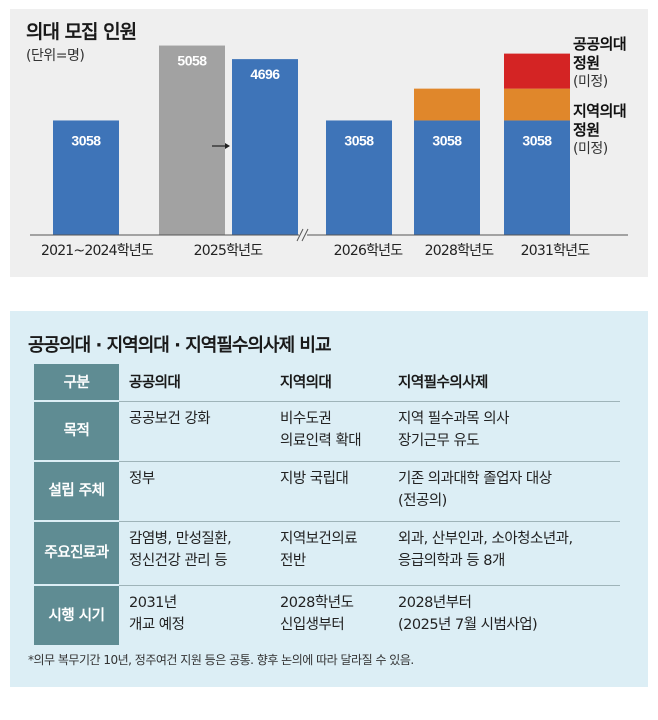  I want to click on bar-2021-2024, so click(86, 177).